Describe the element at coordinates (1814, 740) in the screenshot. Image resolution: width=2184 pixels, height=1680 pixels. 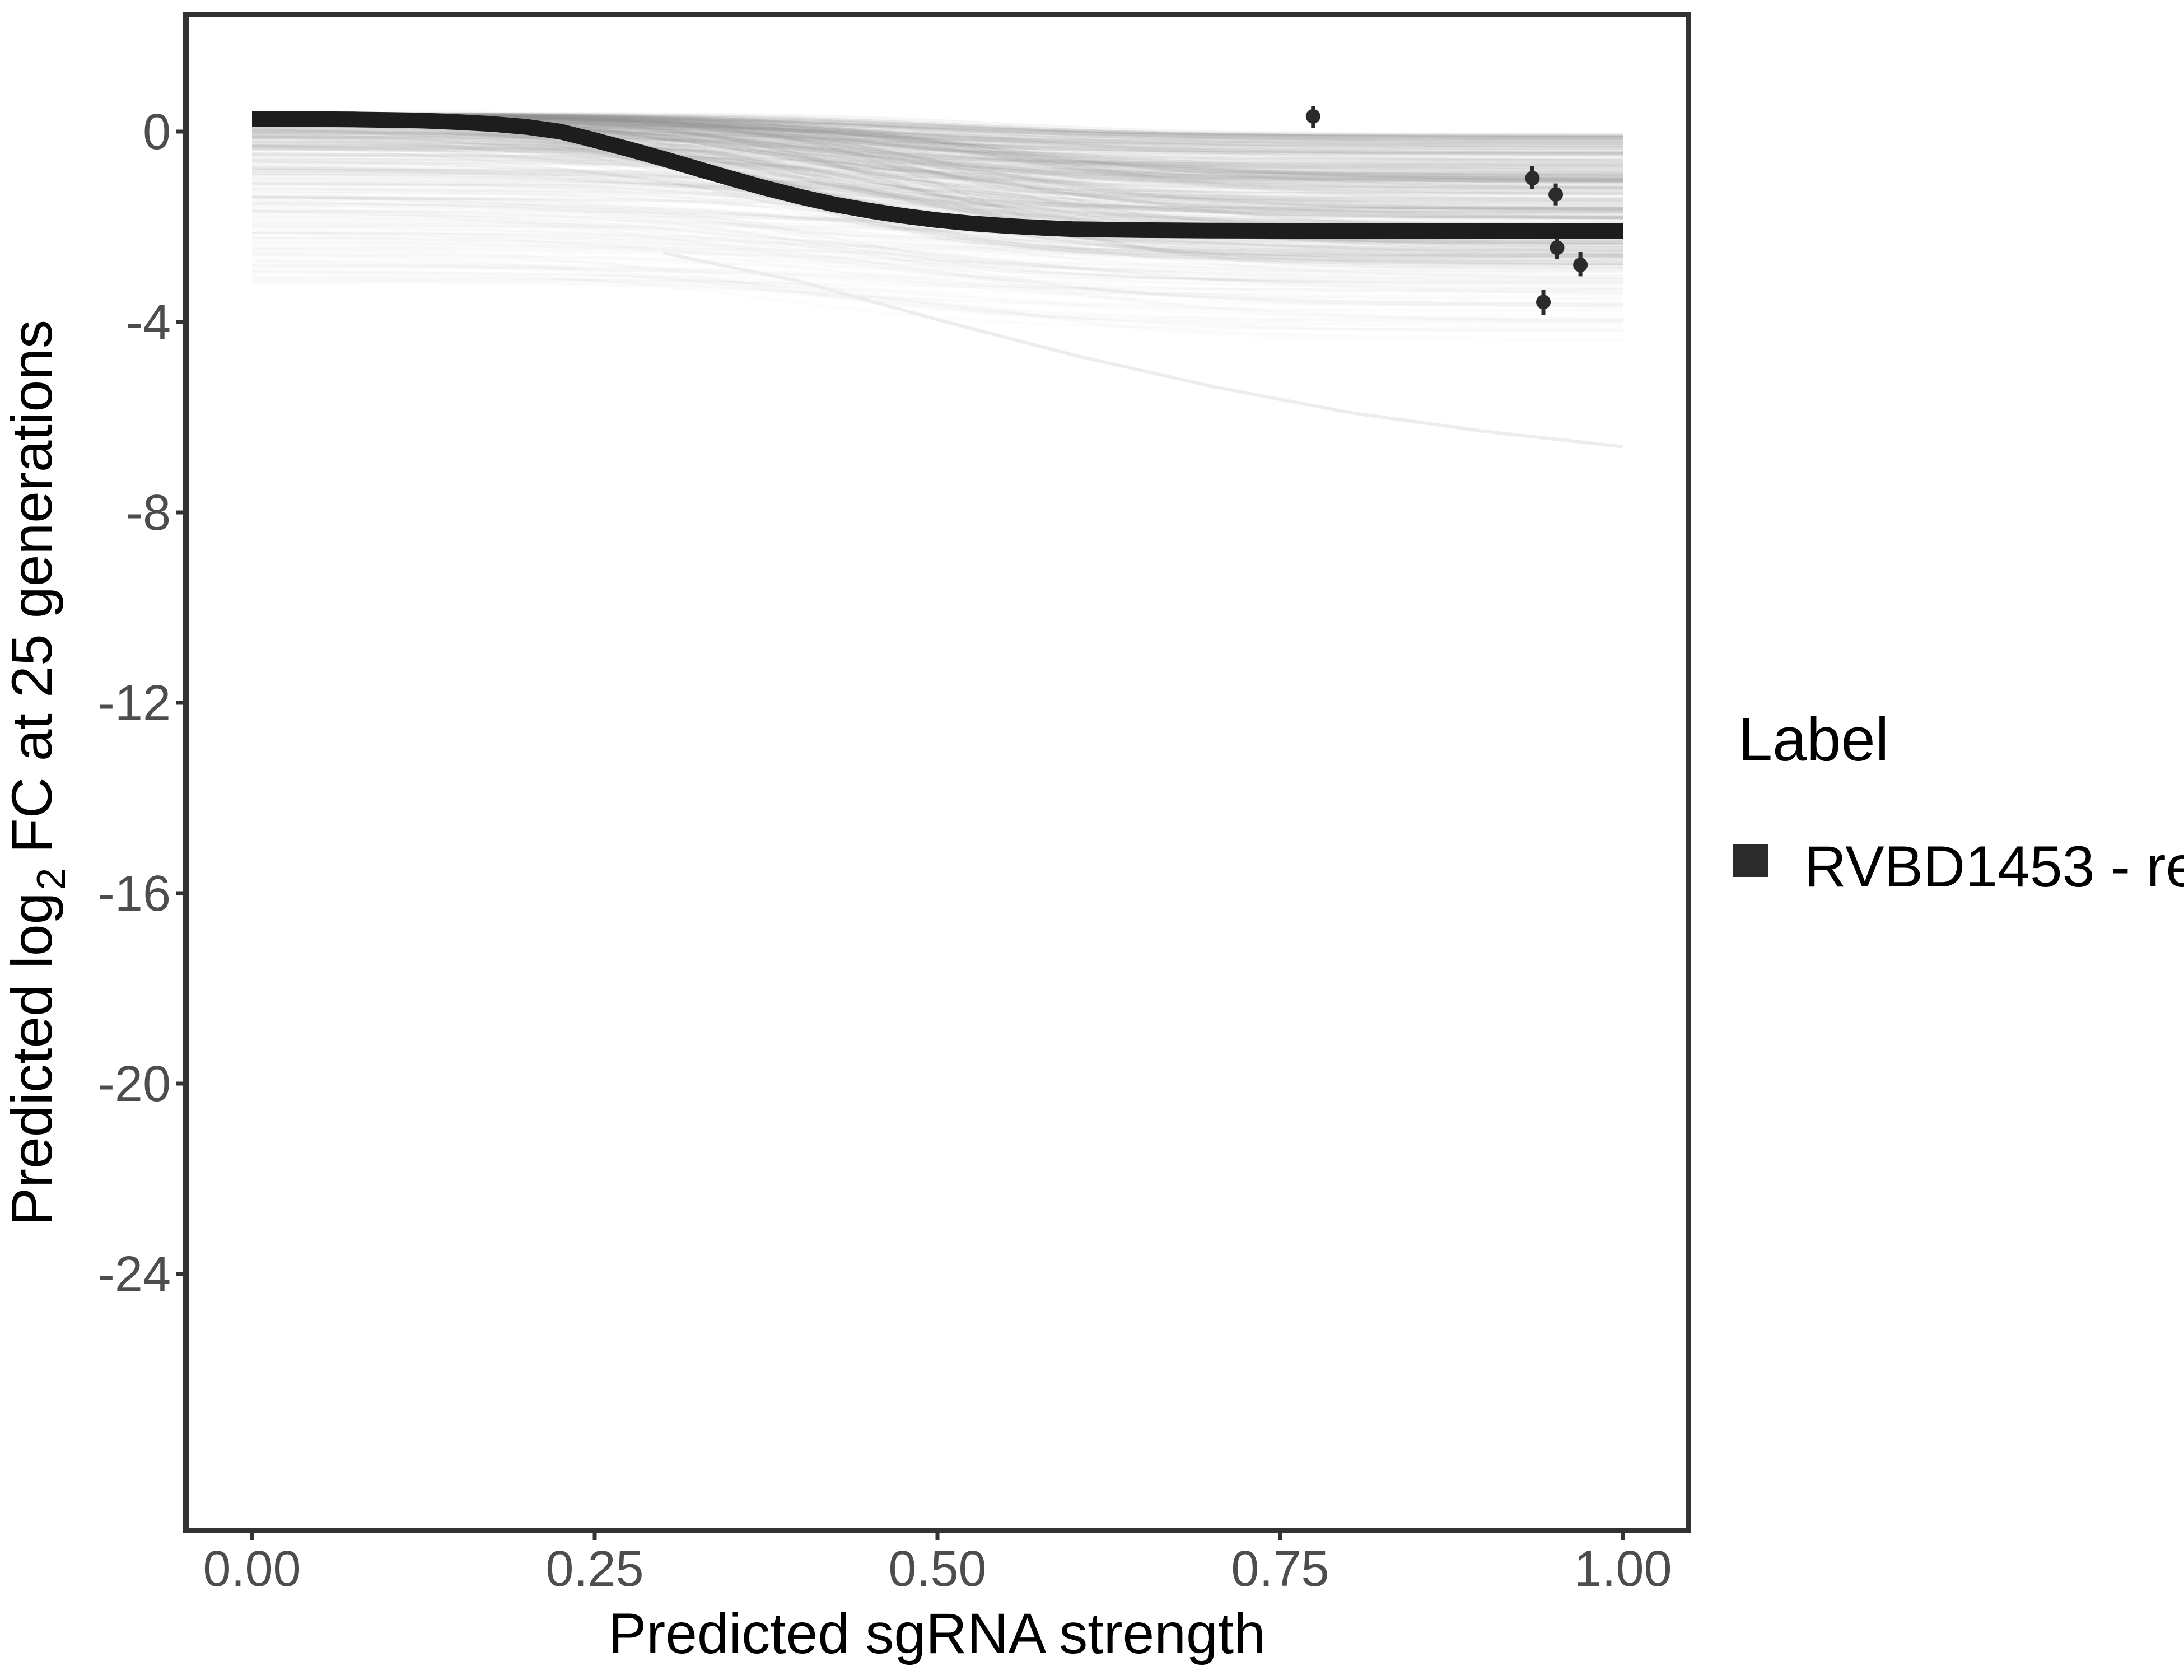
I see `legend-title: Label` at that location.